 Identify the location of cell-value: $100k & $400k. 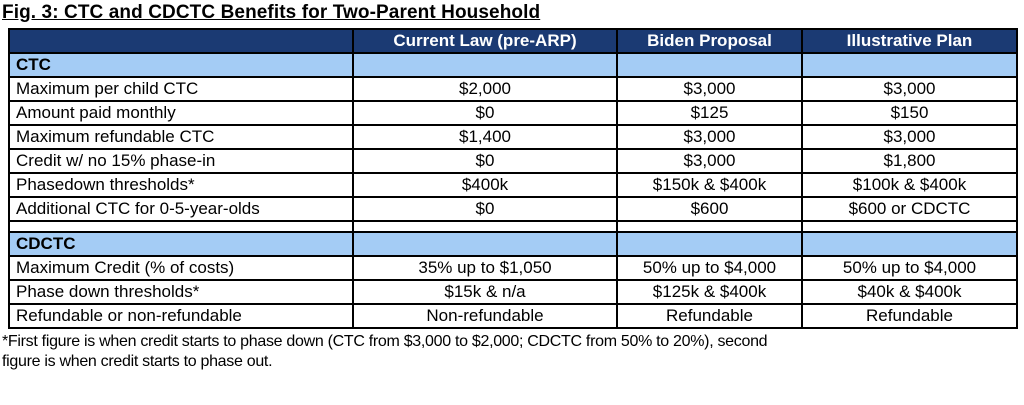
(909, 185).